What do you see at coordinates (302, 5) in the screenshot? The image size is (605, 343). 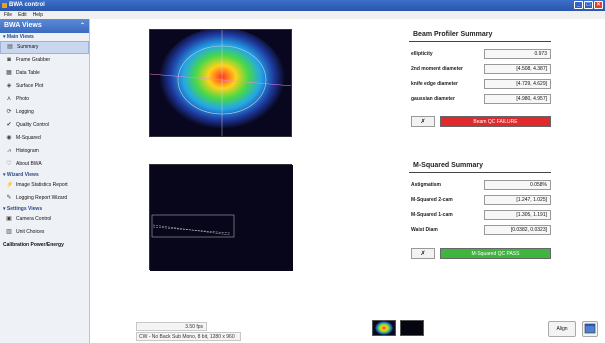 I see `window-title-bar: BWA control _ □ ×` at bounding box center [302, 5].